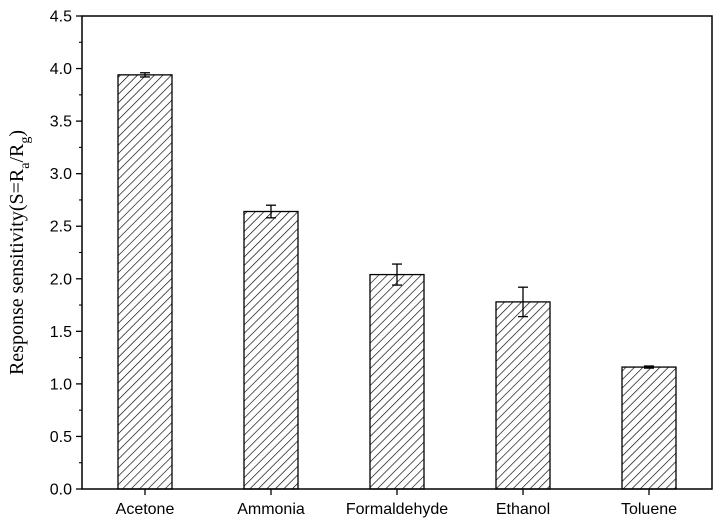 The width and height of the screenshot is (724, 524). Describe the element at coordinates (523, 509) in the screenshot. I see `x-tick-label-ethanol: Ethanol` at that location.